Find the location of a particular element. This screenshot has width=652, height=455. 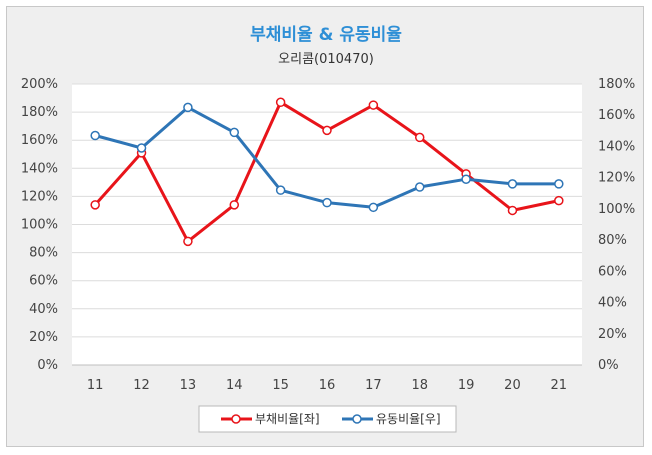

x-tick-label: 16 is located at coordinates (327, 385).